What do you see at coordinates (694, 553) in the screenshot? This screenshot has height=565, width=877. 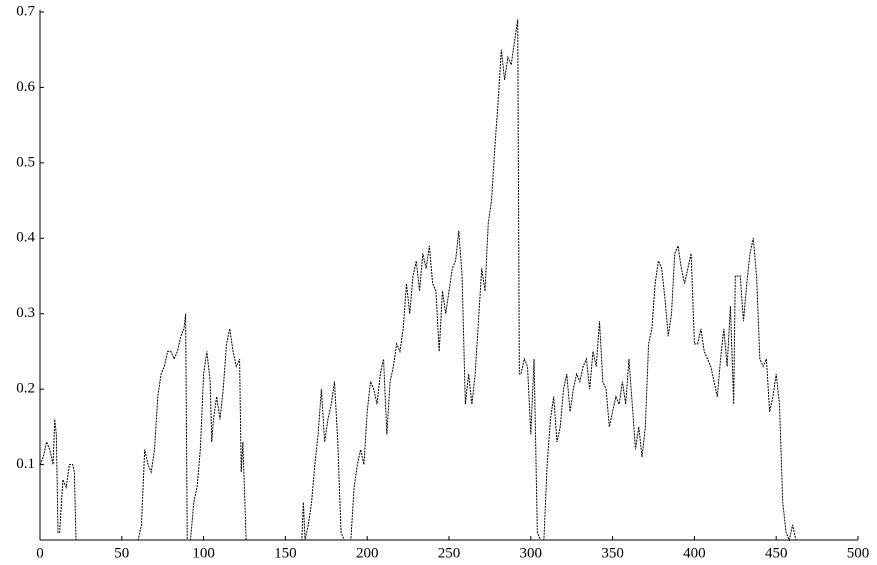 I see `x-tick-label: 400` at bounding box center [694, 553].